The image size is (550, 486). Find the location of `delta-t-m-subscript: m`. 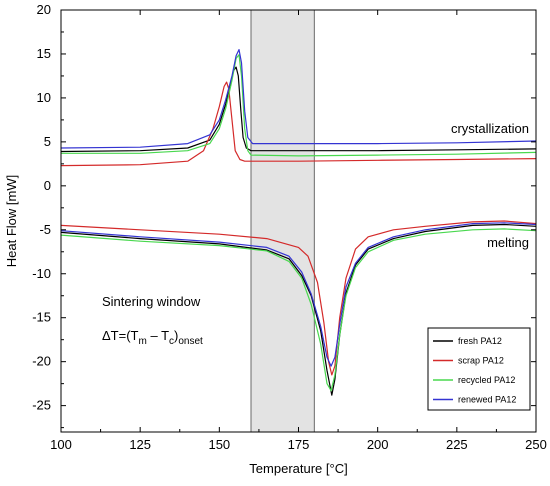

delta-t-m-subscript: m is located at coordinates (143, 341).